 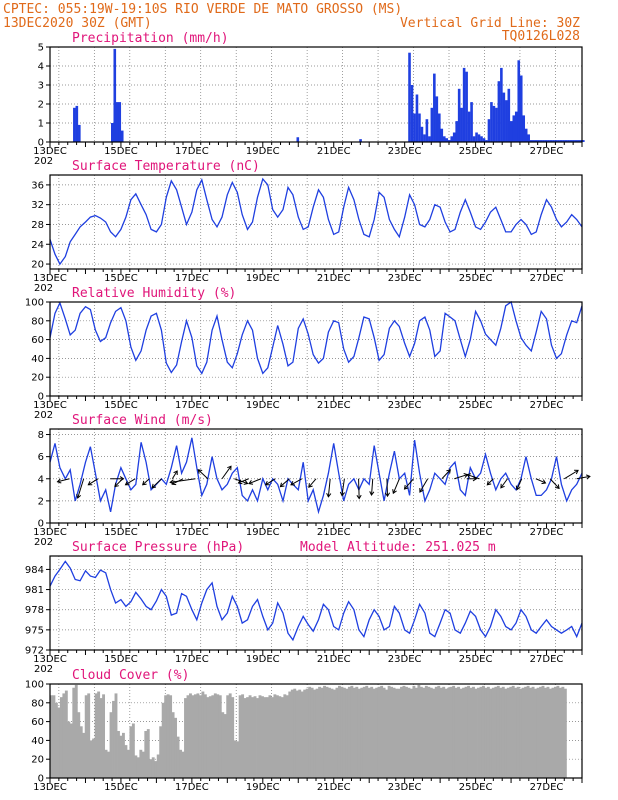 I want to click on rh-line, so click(x=316, y=337).